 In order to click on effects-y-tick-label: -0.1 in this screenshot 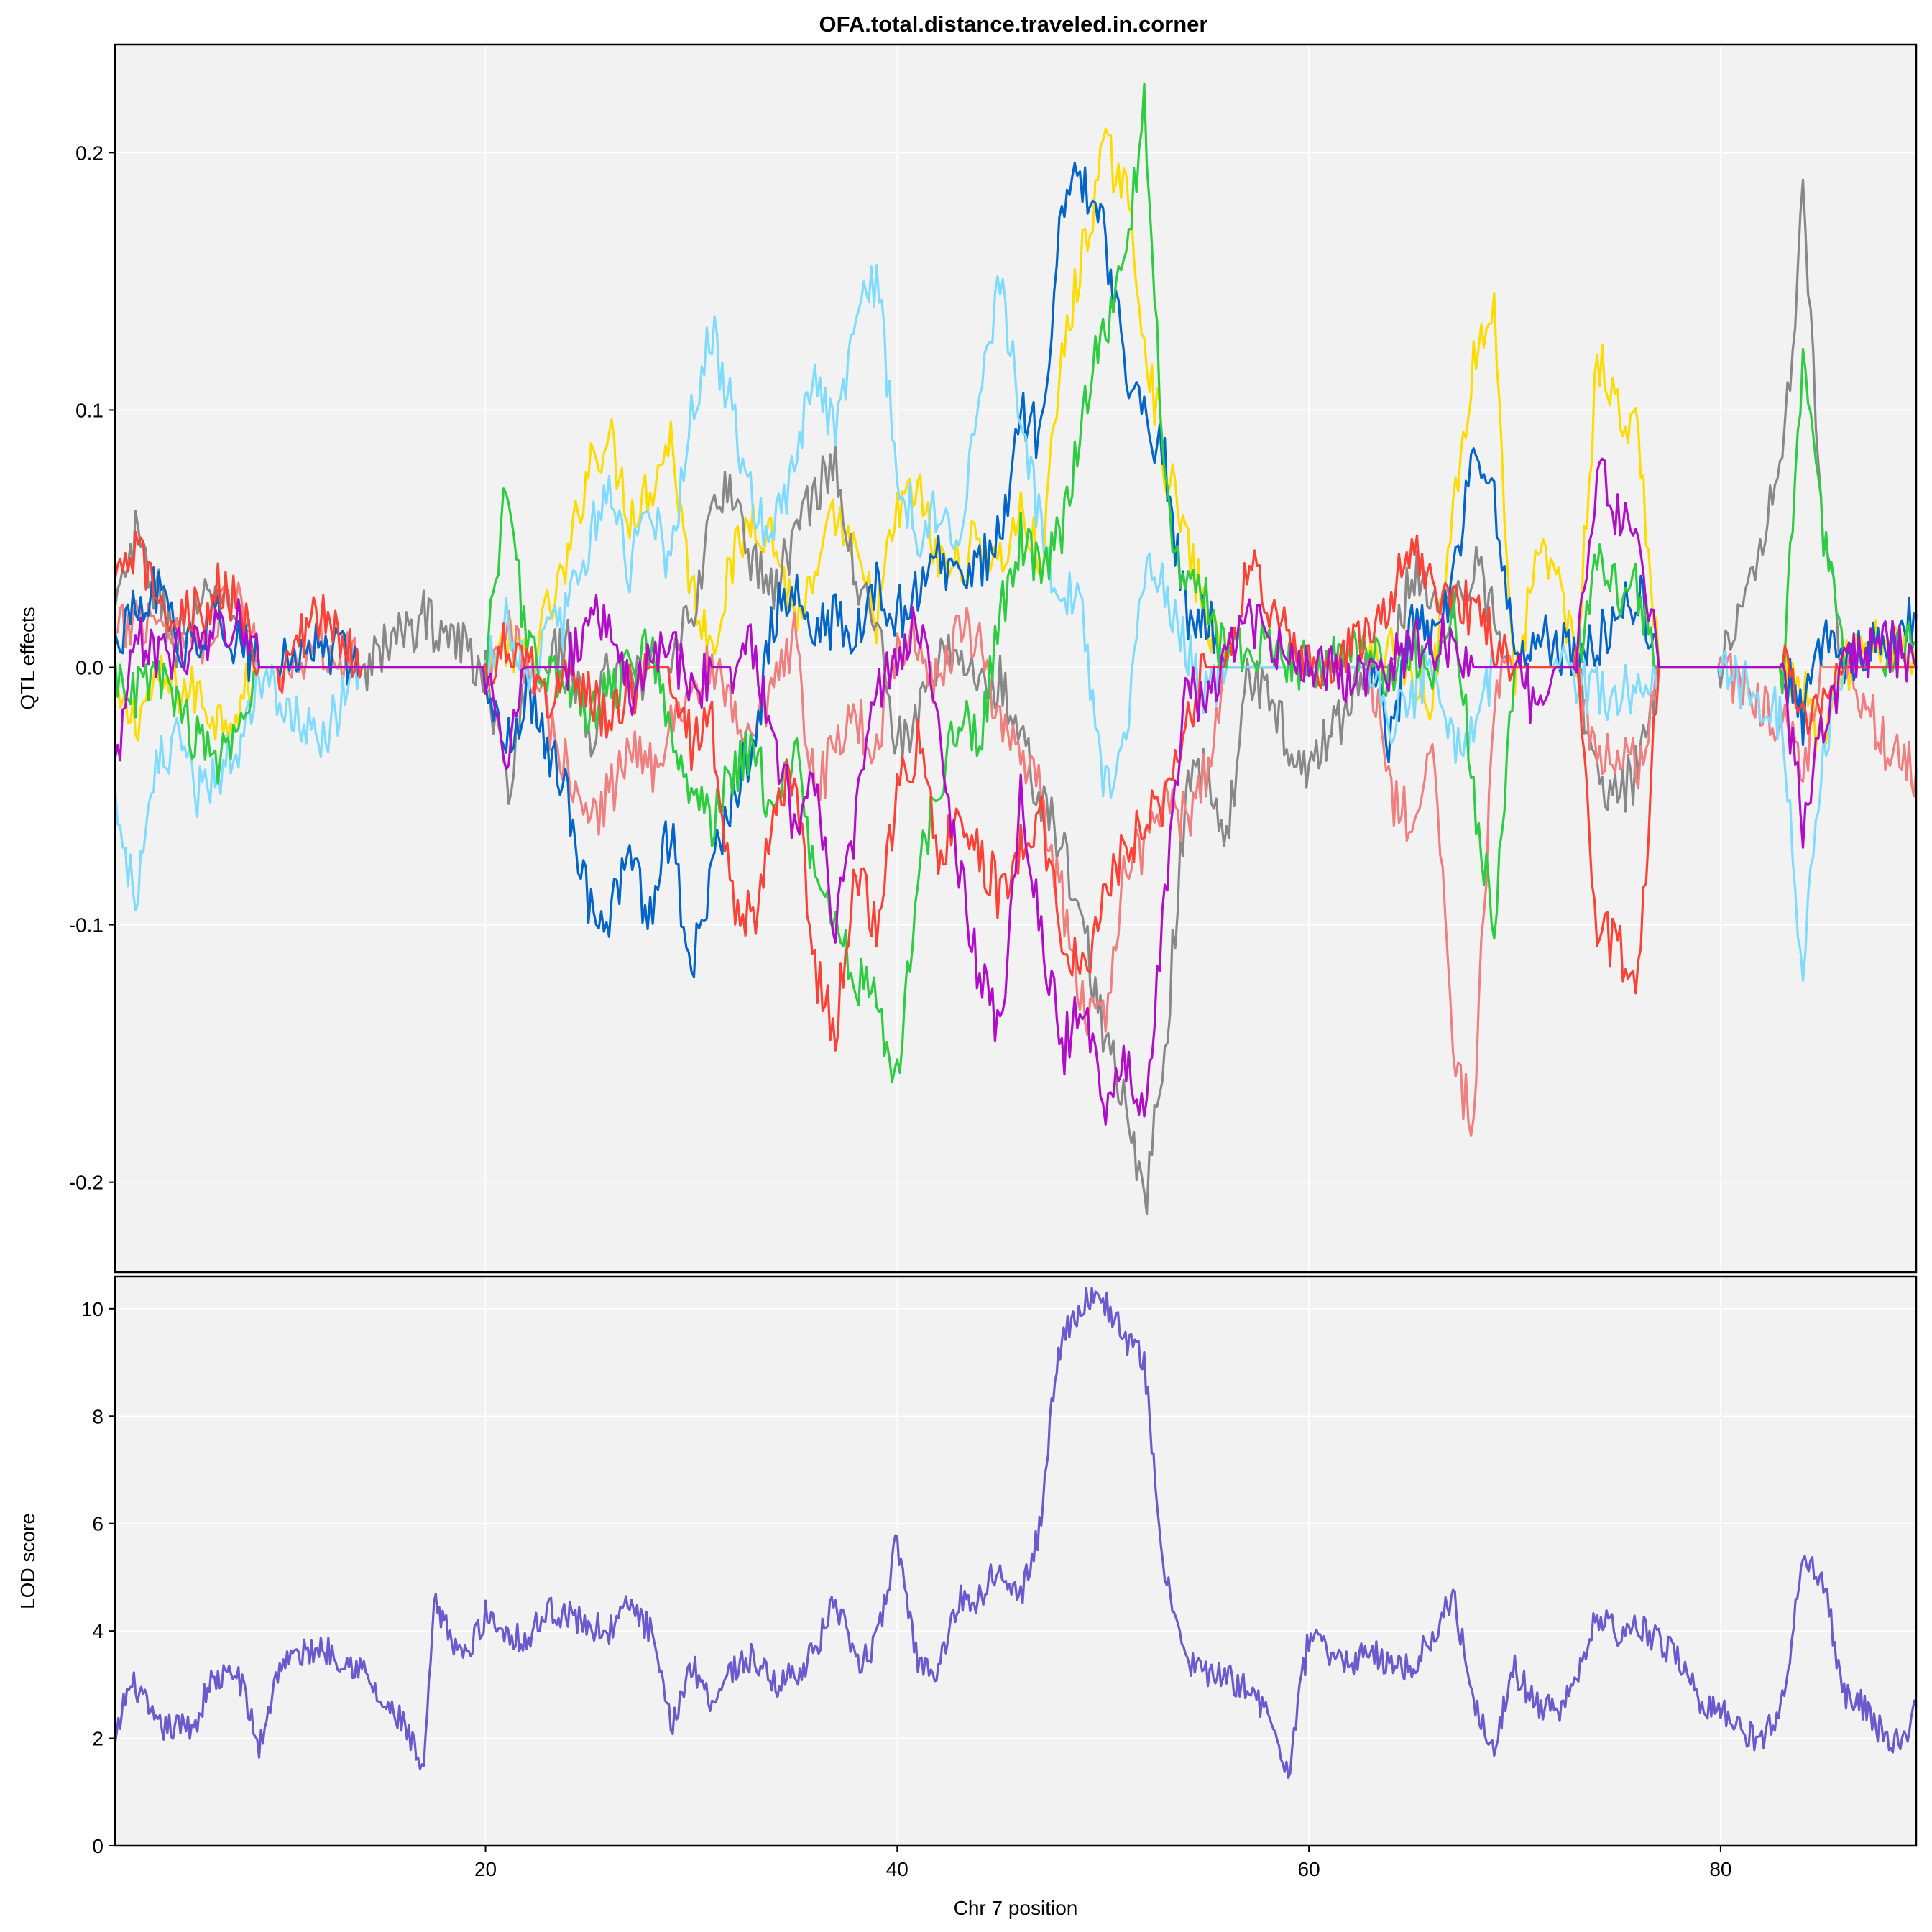, I will do `click(86, 925)`.